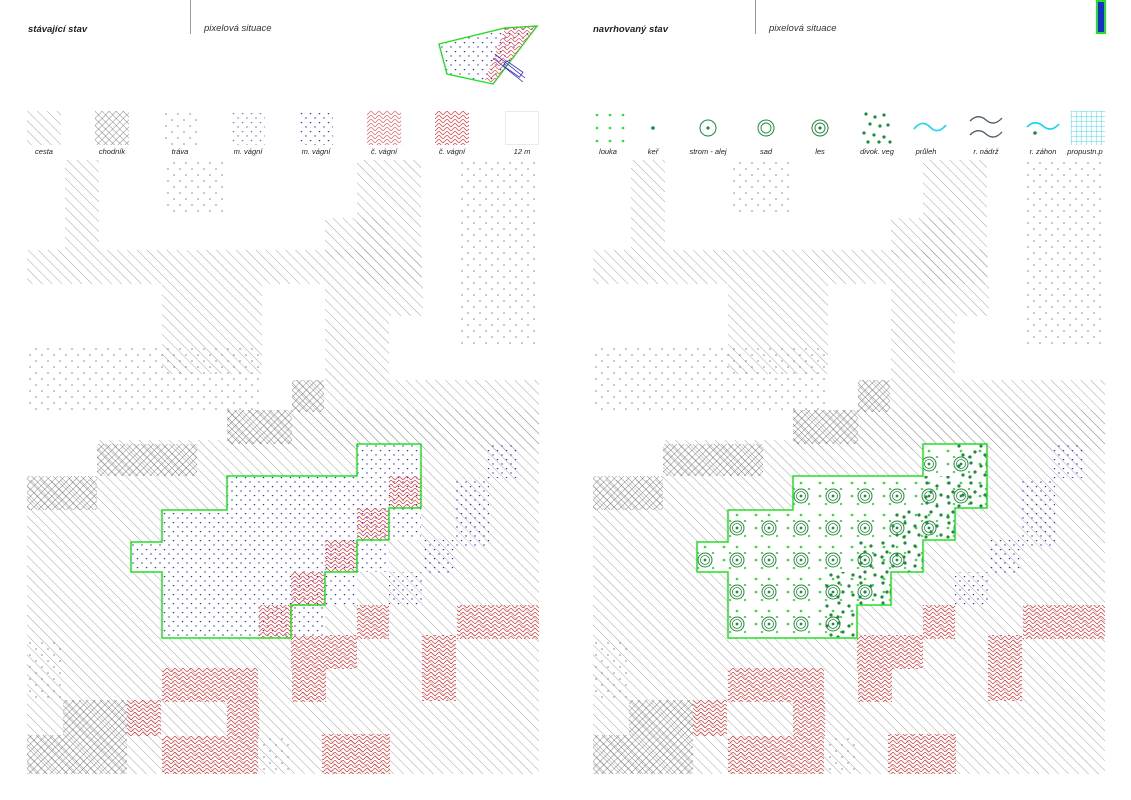 The image size is (1131, 800). Describe the element at coordinates (522, 128) in the screenshot. I see `legend-swatch-scale` at that location.